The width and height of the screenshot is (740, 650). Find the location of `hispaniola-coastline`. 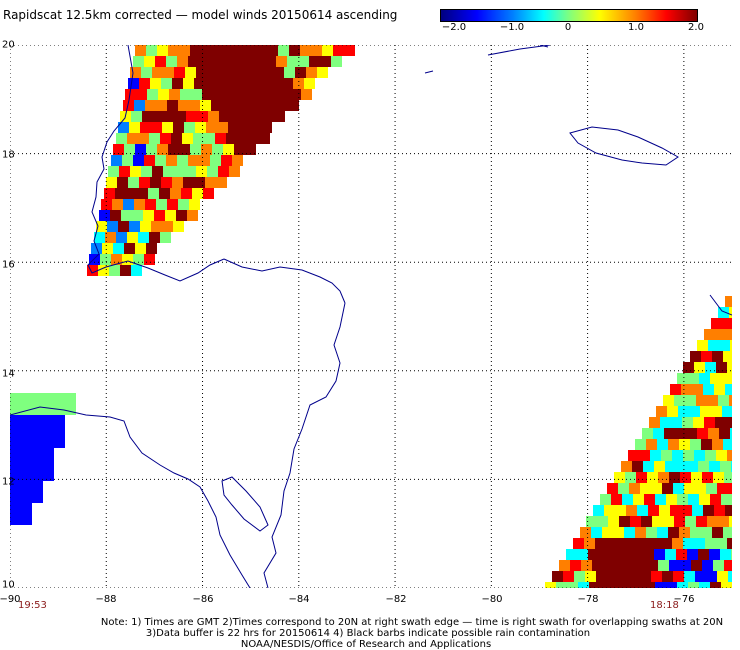

hispaniola-coastline is located at coordinates (720, 305).